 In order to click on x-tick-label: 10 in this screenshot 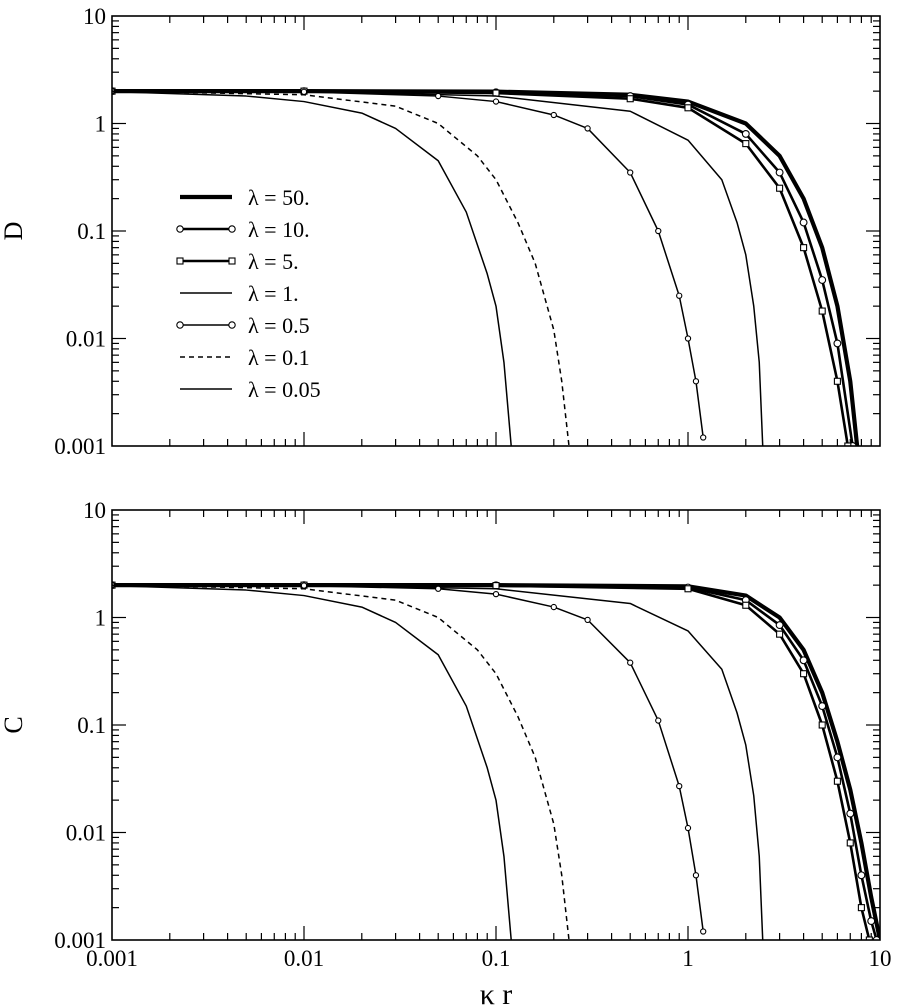, I will do `click(880, 958)`.